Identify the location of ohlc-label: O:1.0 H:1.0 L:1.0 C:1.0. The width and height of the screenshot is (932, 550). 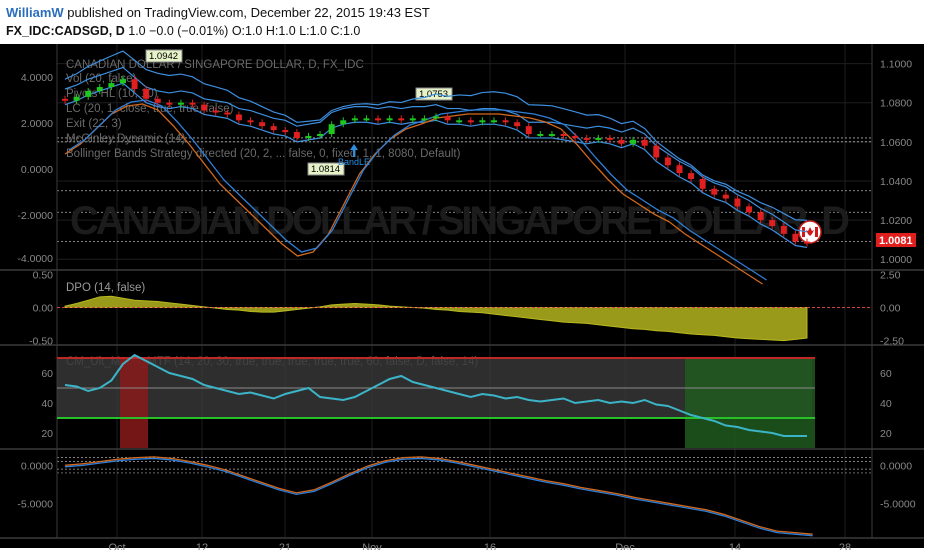
(296, 31).